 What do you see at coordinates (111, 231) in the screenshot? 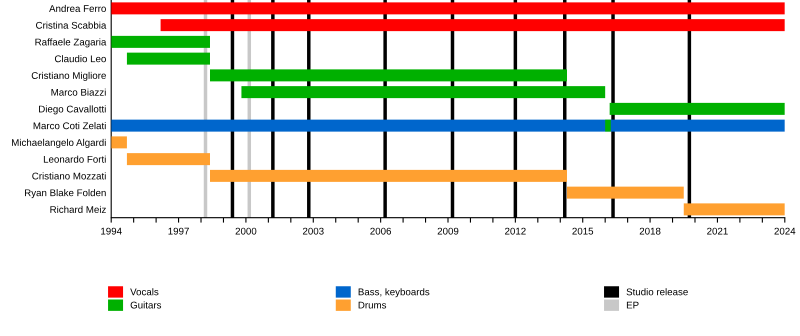
I see `x-tick-label: 1994` at bounding box center [111, 231].